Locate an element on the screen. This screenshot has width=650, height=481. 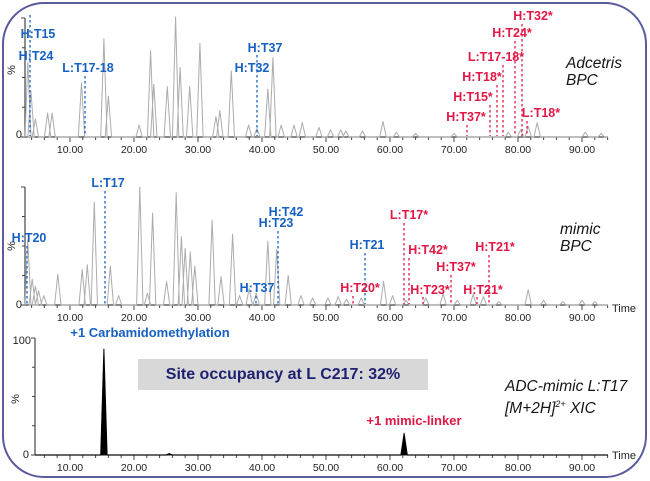
title-formula-post: XIC is located at coordinates (580, 408).